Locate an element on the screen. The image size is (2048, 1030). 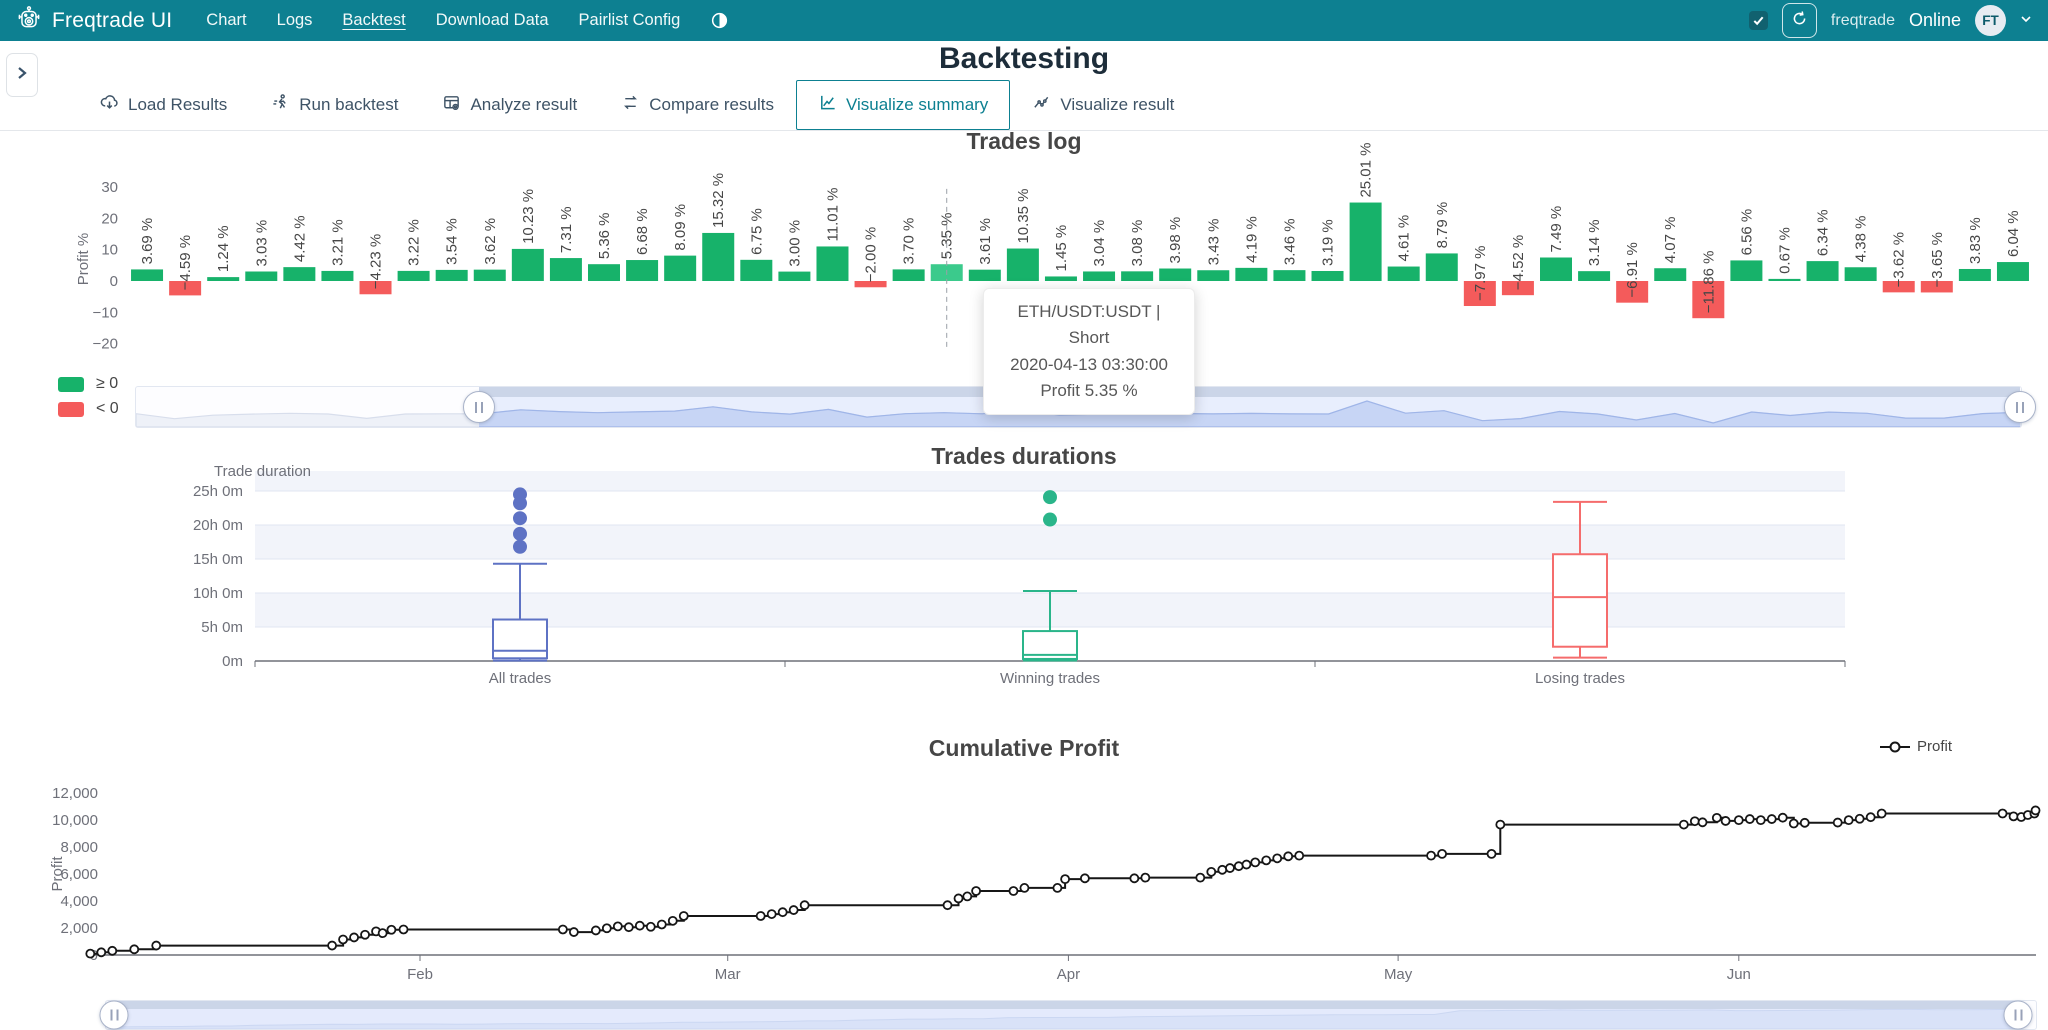
theme-toggle-icon is located at coordinates (719, 20).